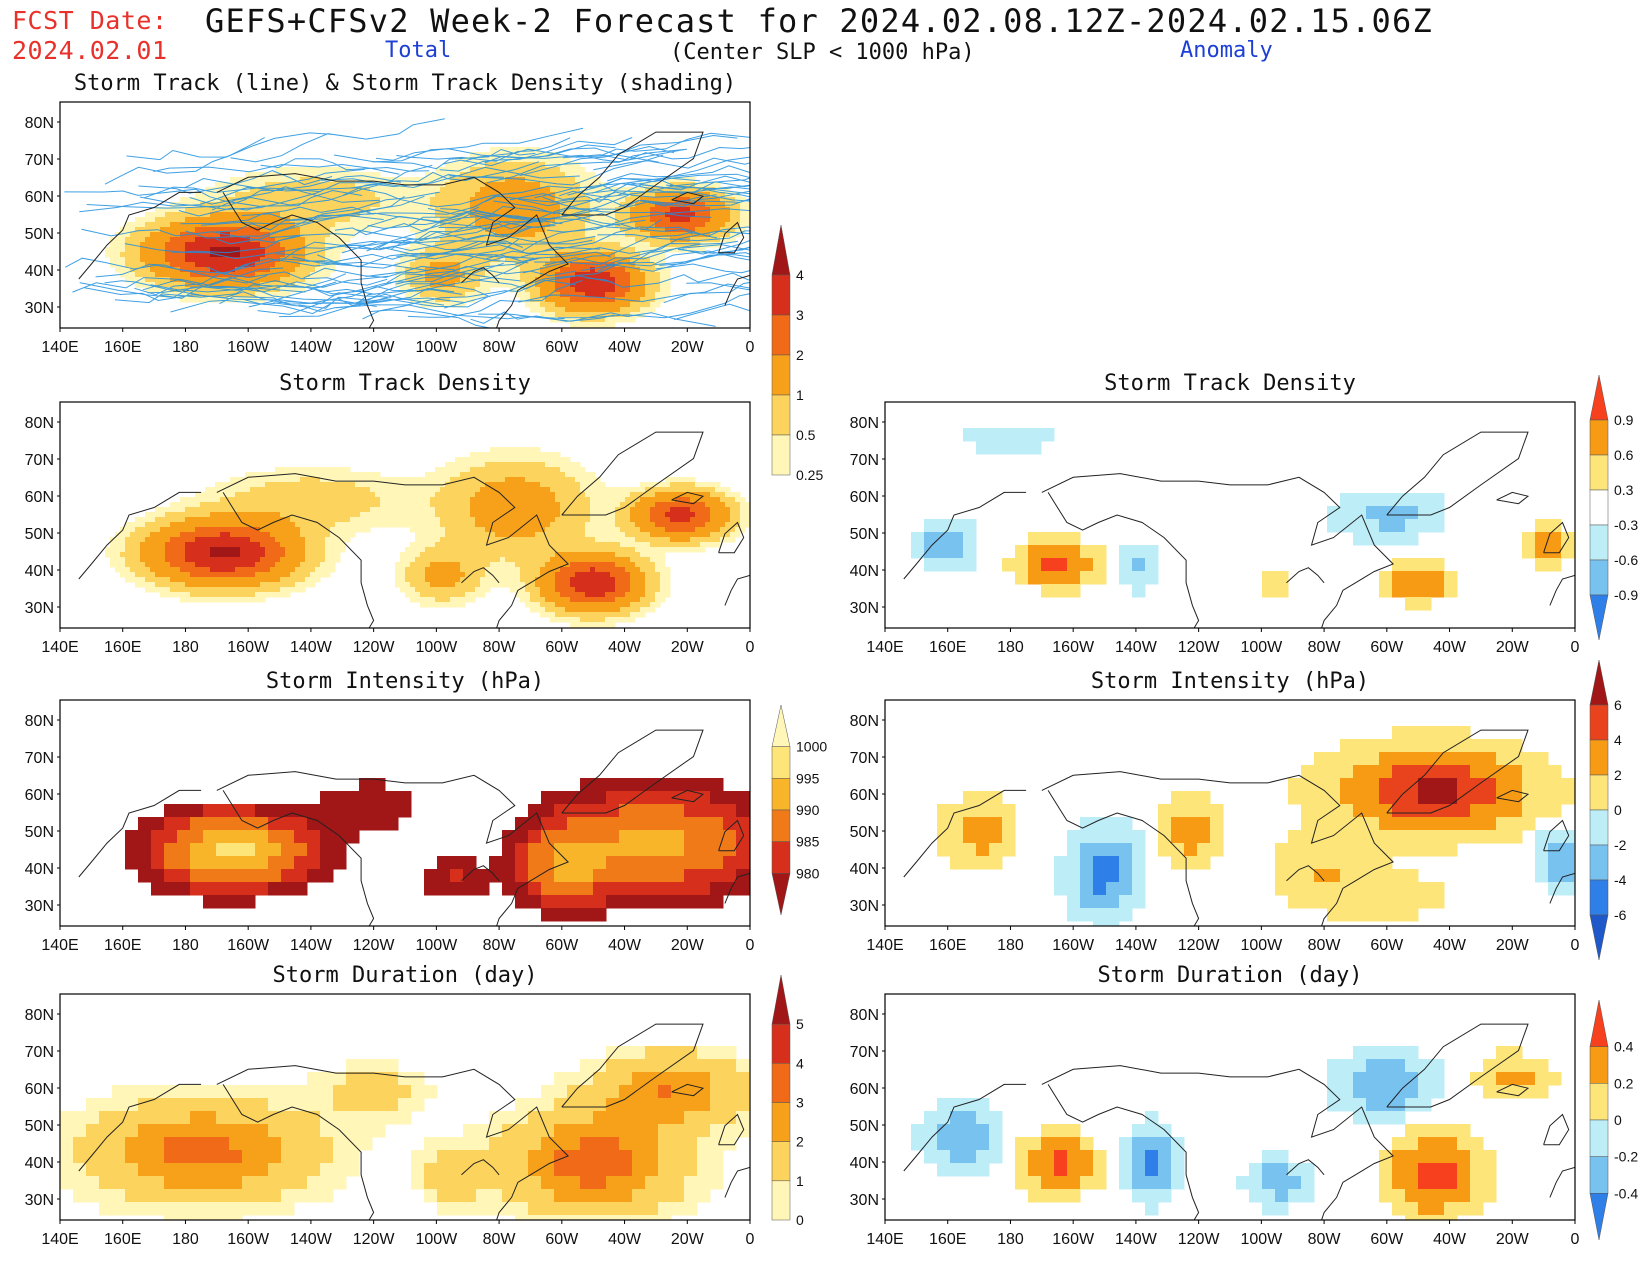 The image size is (1650, 1275). I want to click on colorbar-label: 0.5, so click(806, 435).